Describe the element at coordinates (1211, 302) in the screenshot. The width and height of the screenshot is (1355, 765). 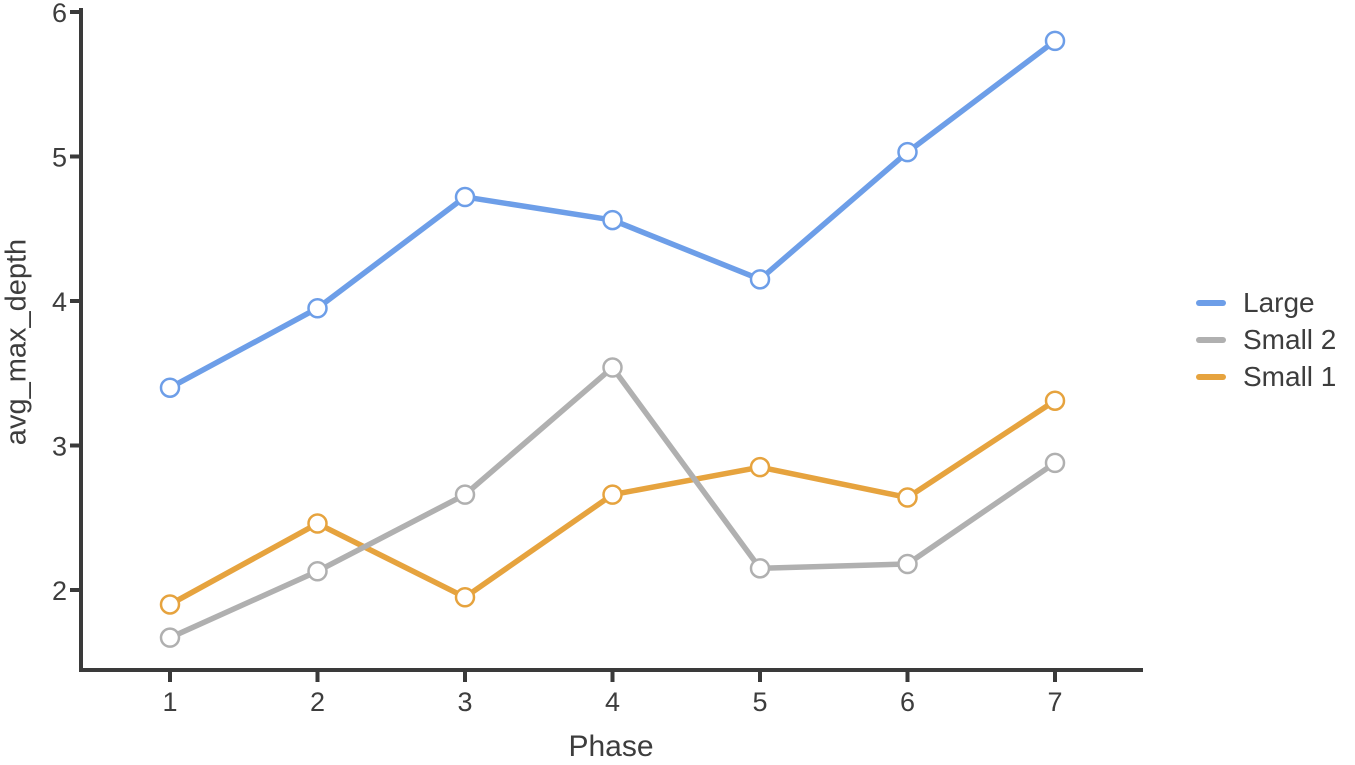
I see `legend-swatch-large` at that location.